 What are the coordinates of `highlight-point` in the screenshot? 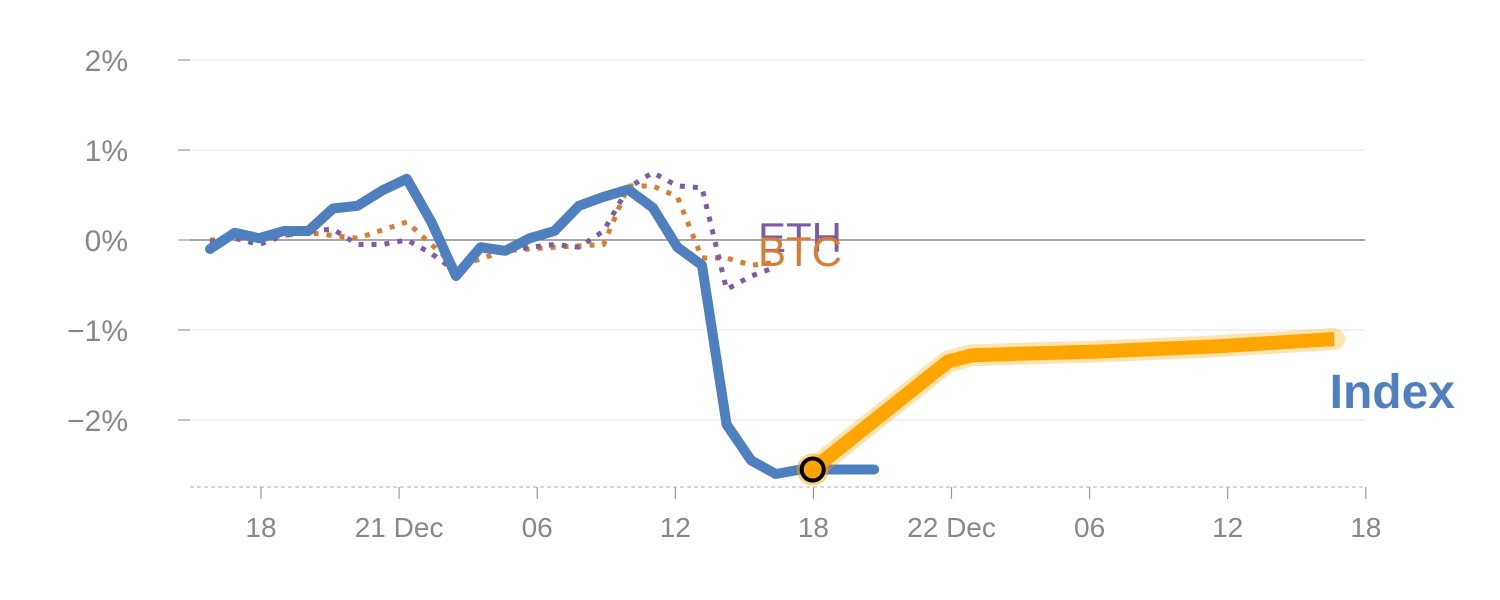 It's located at (812, 469).